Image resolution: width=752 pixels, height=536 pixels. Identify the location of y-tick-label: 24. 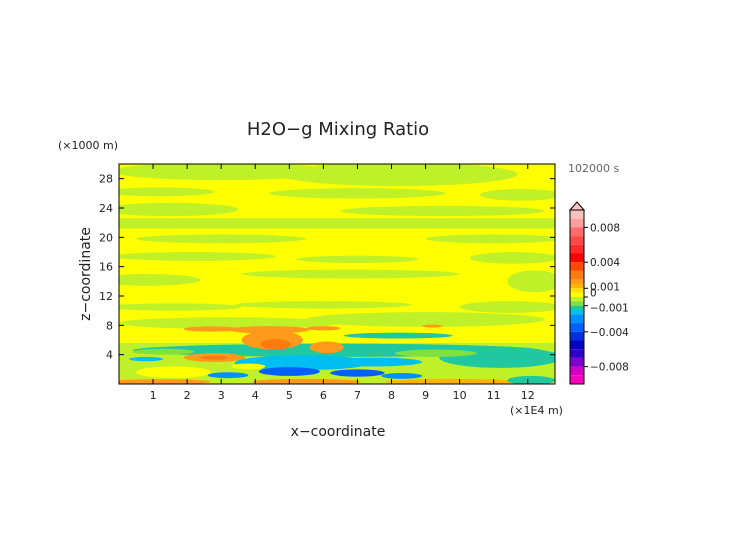
(106, 208).